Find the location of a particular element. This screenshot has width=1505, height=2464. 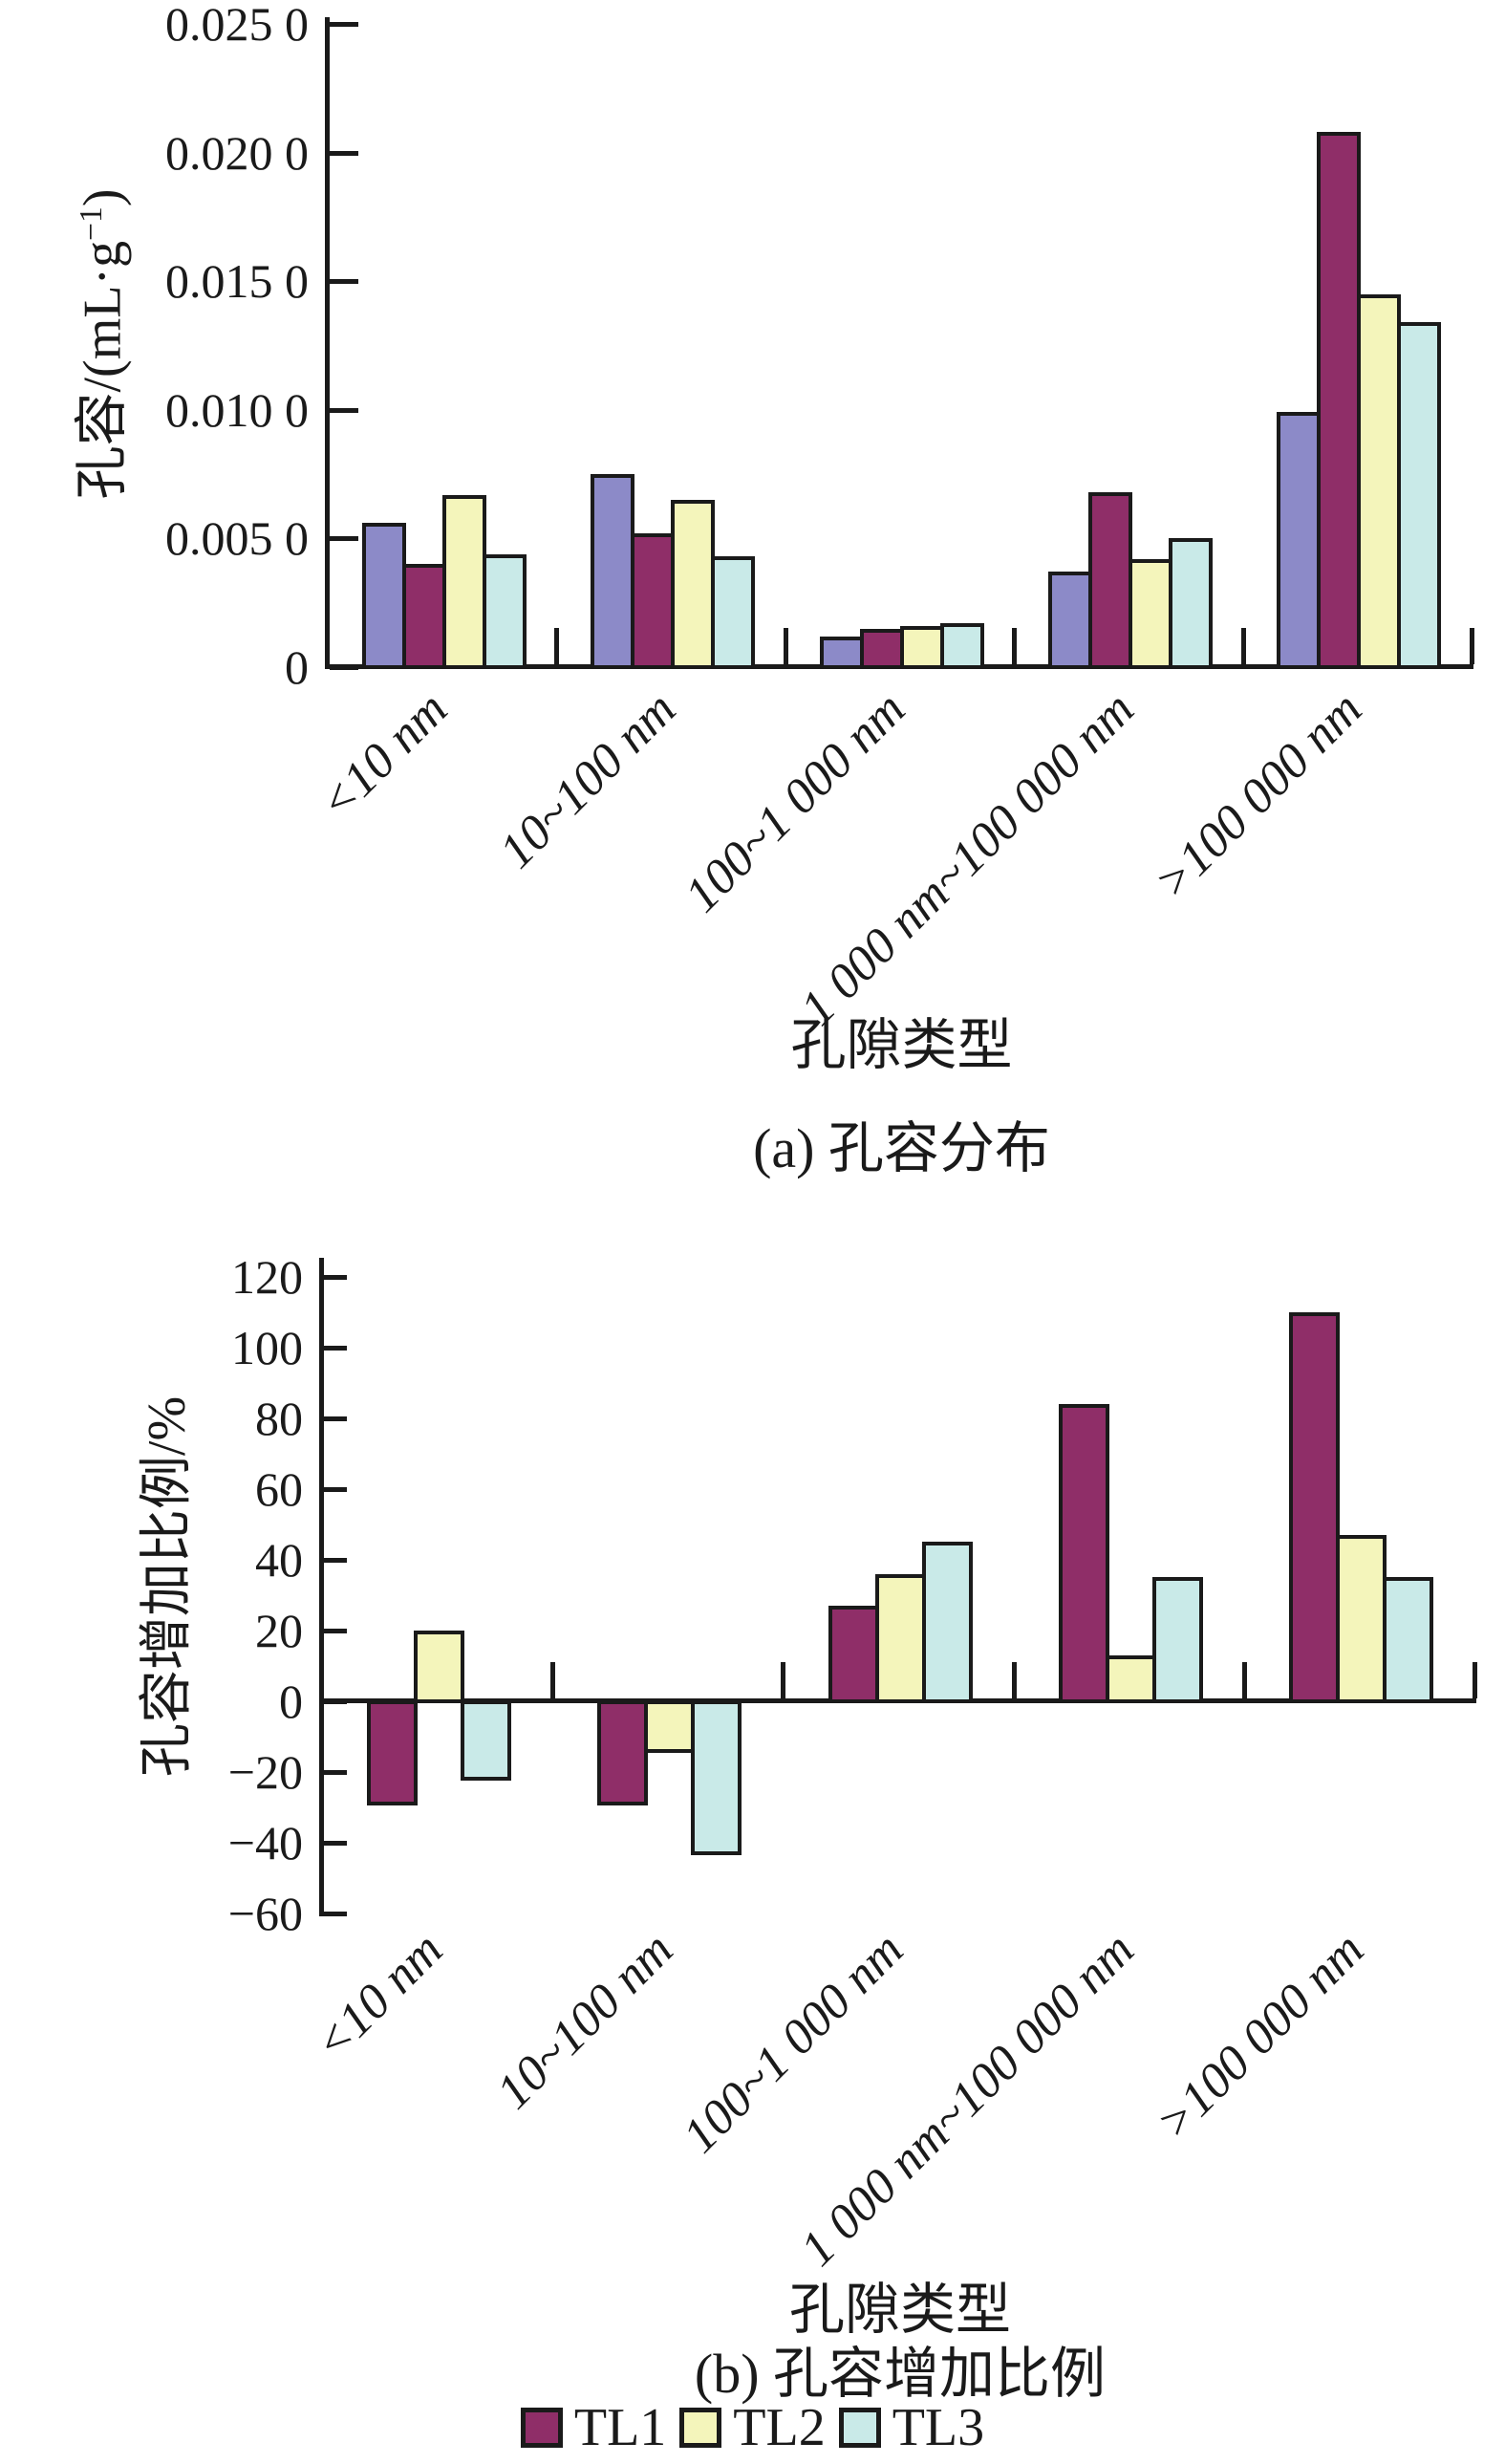

chart-a-y-axis-title-post: ) is located at coordinates (103, 198).